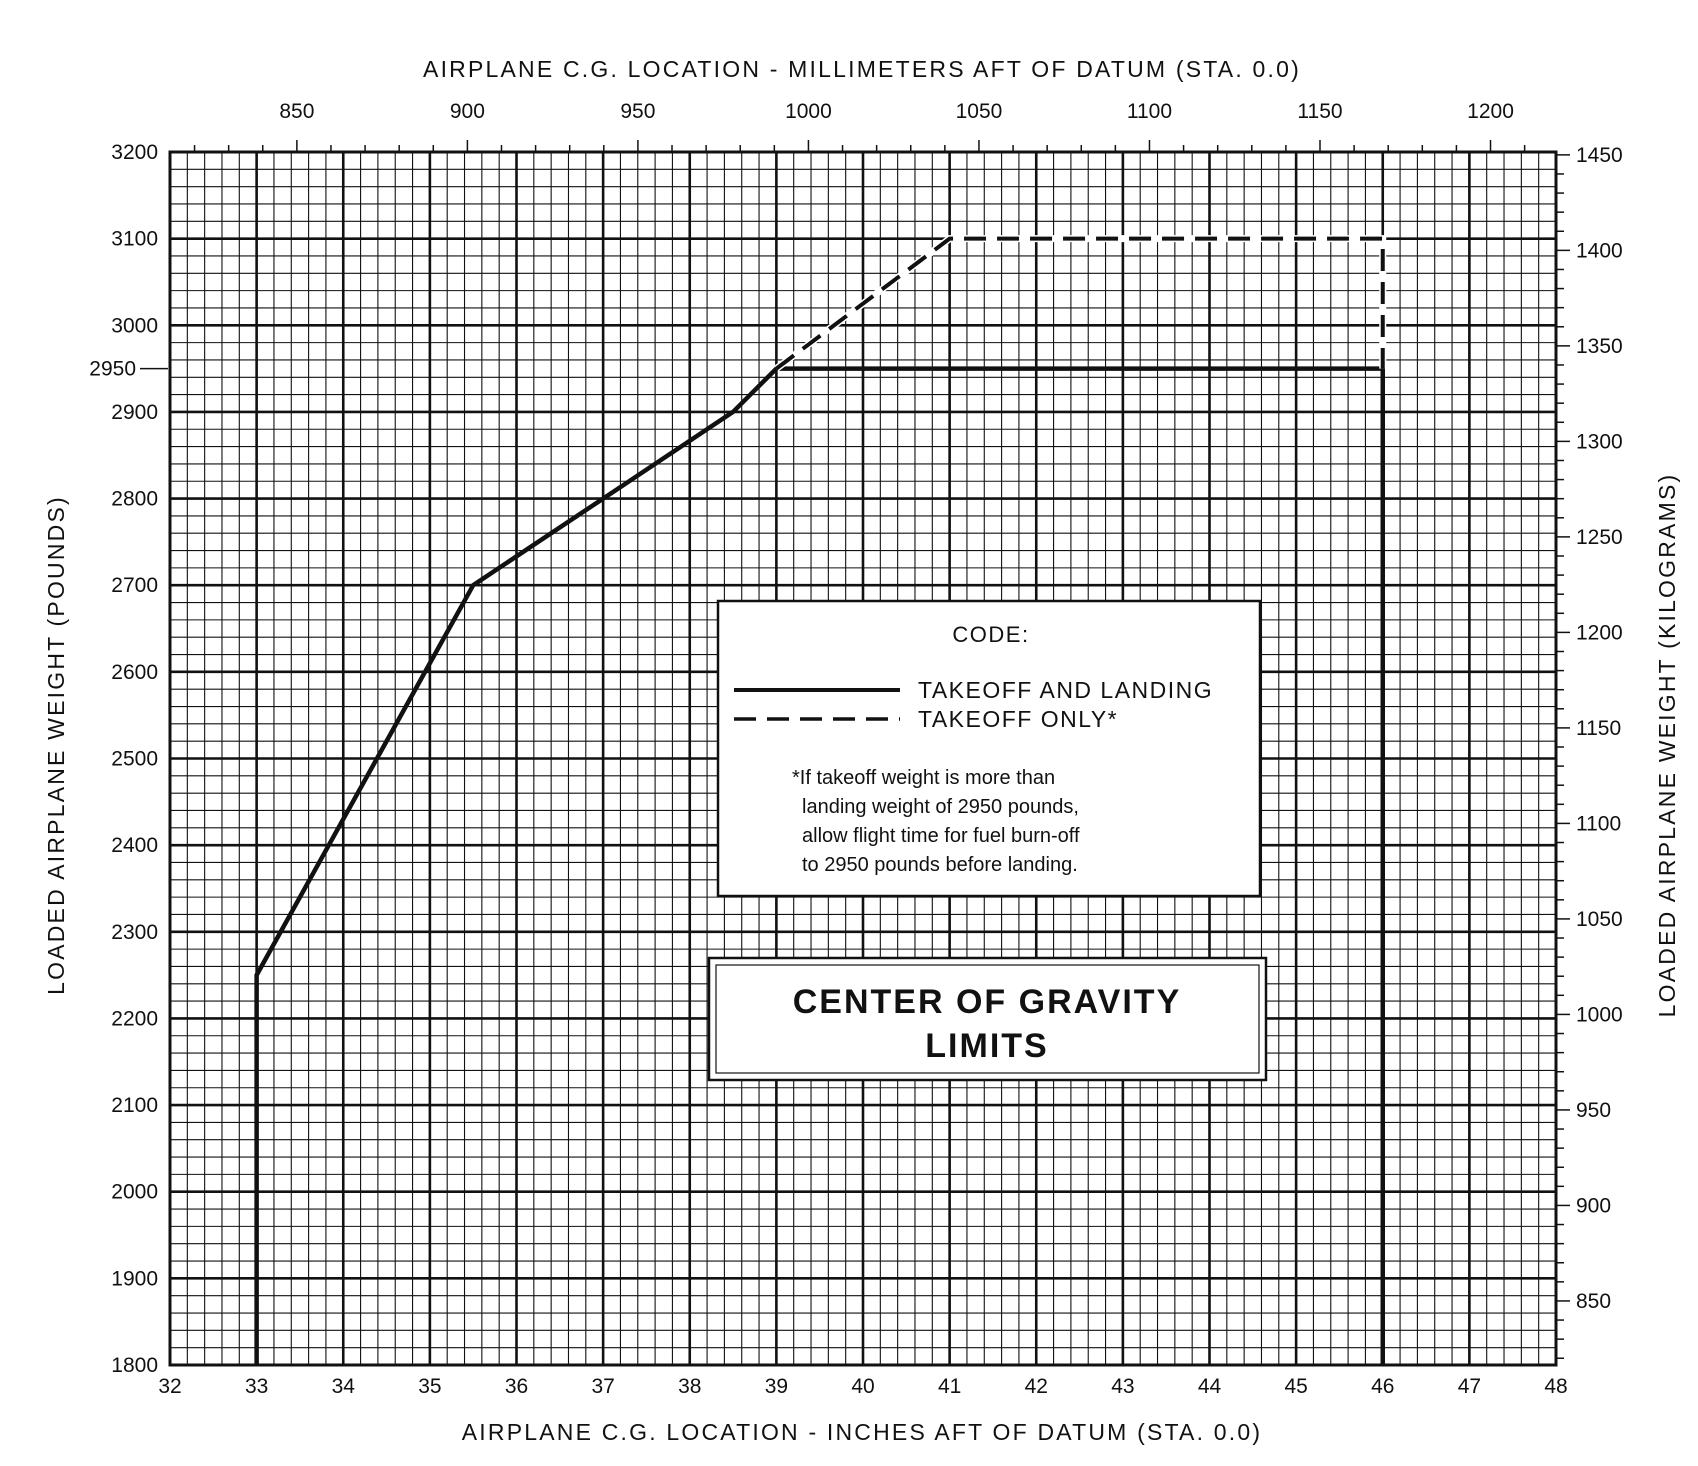 The height and width of the screenshot is (1466, 1698). I want to click on series-line-underlay, so click(1079, 304).